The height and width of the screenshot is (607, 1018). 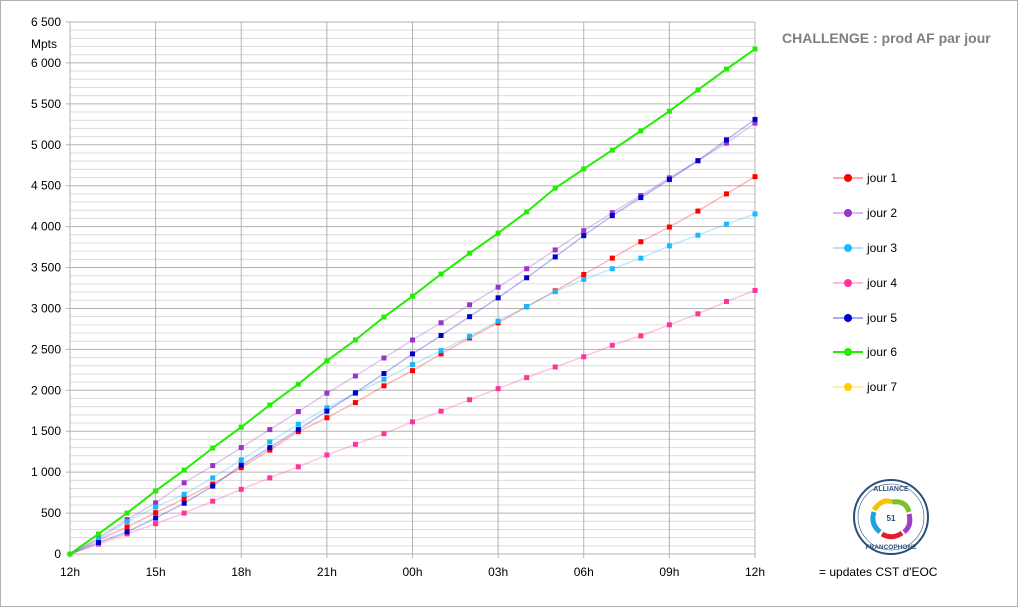 I want to click on x-tick-label: 12h, so click(x=755, y=572).